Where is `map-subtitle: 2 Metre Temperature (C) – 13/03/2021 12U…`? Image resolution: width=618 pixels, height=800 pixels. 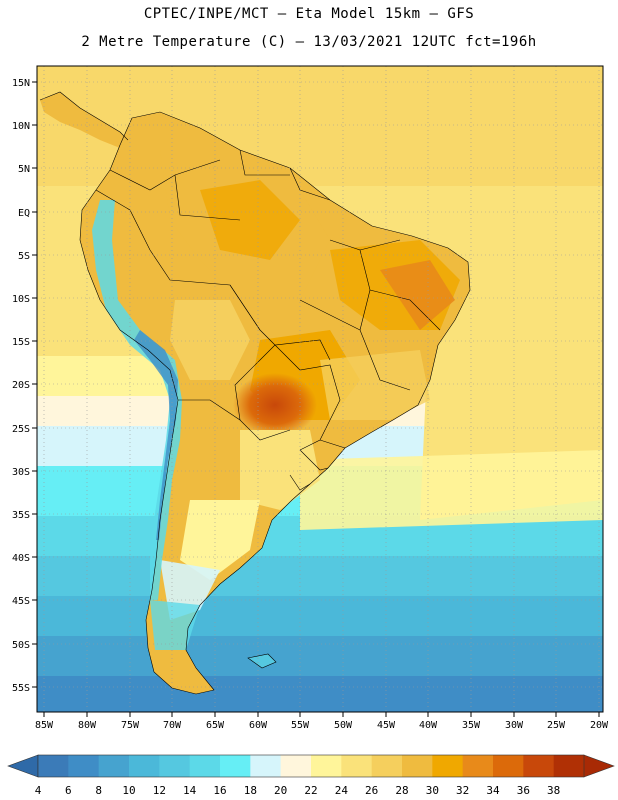 map-subtitle: 2 Metre Temperature (C) – 13/03/2021 12U… is located at coordinates (309, 42).